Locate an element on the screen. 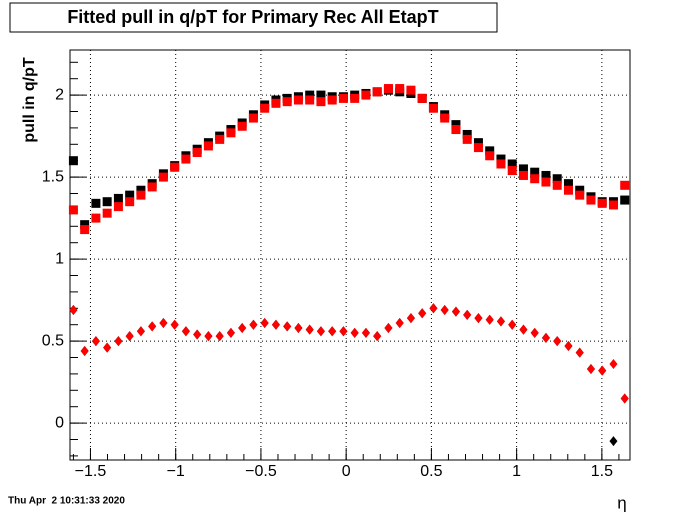 Image resolution: width=700 pixels, height=512 pixels. x-tick-label: 0 is located at coordinates (346, 471).